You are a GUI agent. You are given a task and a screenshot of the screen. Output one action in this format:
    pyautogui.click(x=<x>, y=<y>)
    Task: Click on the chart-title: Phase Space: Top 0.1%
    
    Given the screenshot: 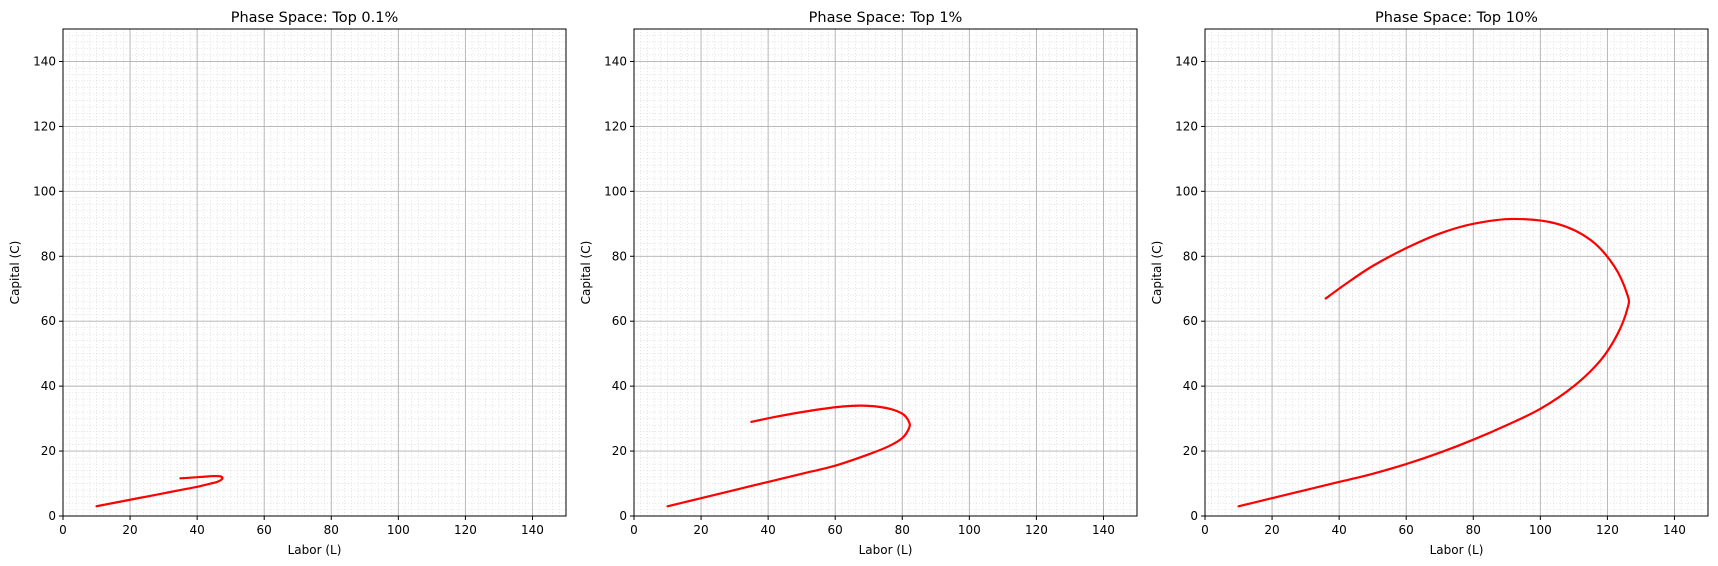 What is the action you would take?
    pyautogui.click(x=315, y=18)
    